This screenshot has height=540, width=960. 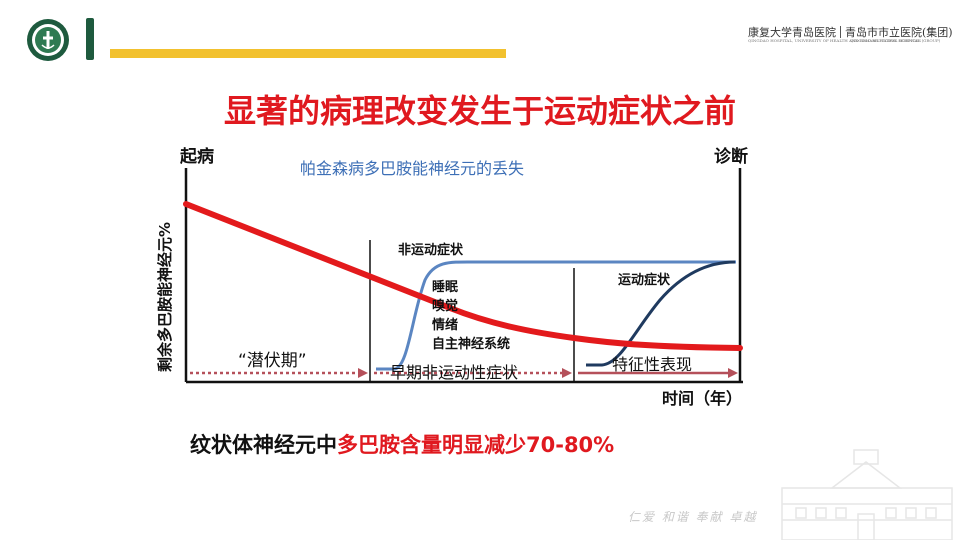 I want to click on conclusion-text: 纹状体神经元中多巴胺含量明显减少70-80%, so click(x=402, y=444).